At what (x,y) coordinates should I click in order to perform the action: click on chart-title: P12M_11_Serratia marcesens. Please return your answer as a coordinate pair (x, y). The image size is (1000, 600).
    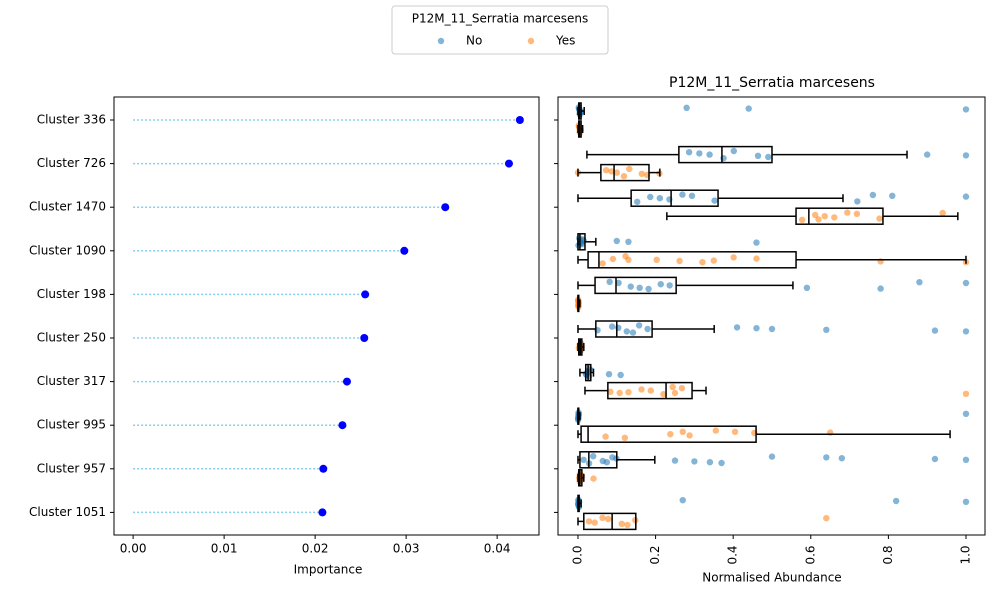
    Looking at the image, I should click on (772, 83).